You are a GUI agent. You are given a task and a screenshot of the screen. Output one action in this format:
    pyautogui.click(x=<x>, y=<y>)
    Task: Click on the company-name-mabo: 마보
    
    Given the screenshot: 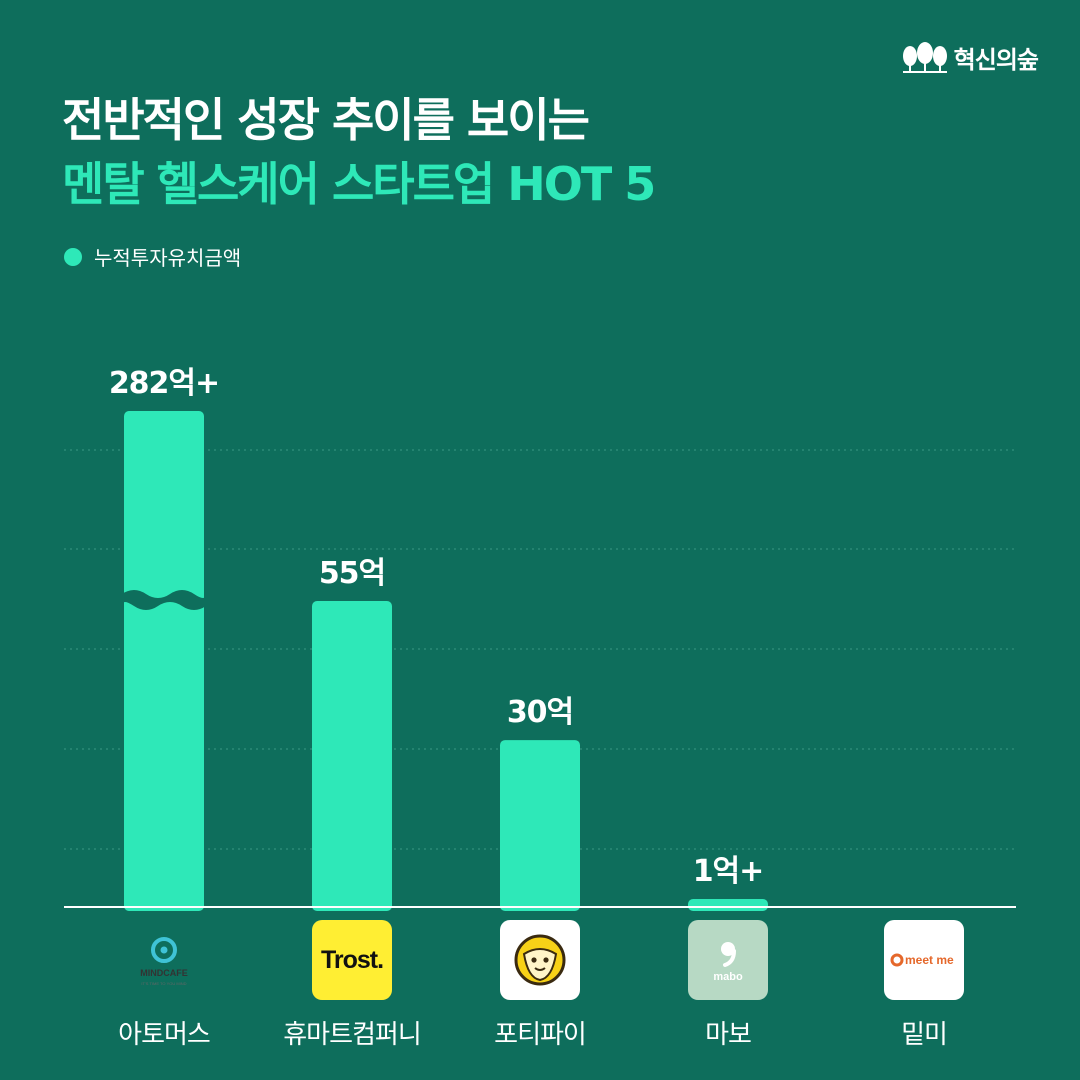 What is the action you would take?
    pyautogui.click(x=728, y=1035)
    